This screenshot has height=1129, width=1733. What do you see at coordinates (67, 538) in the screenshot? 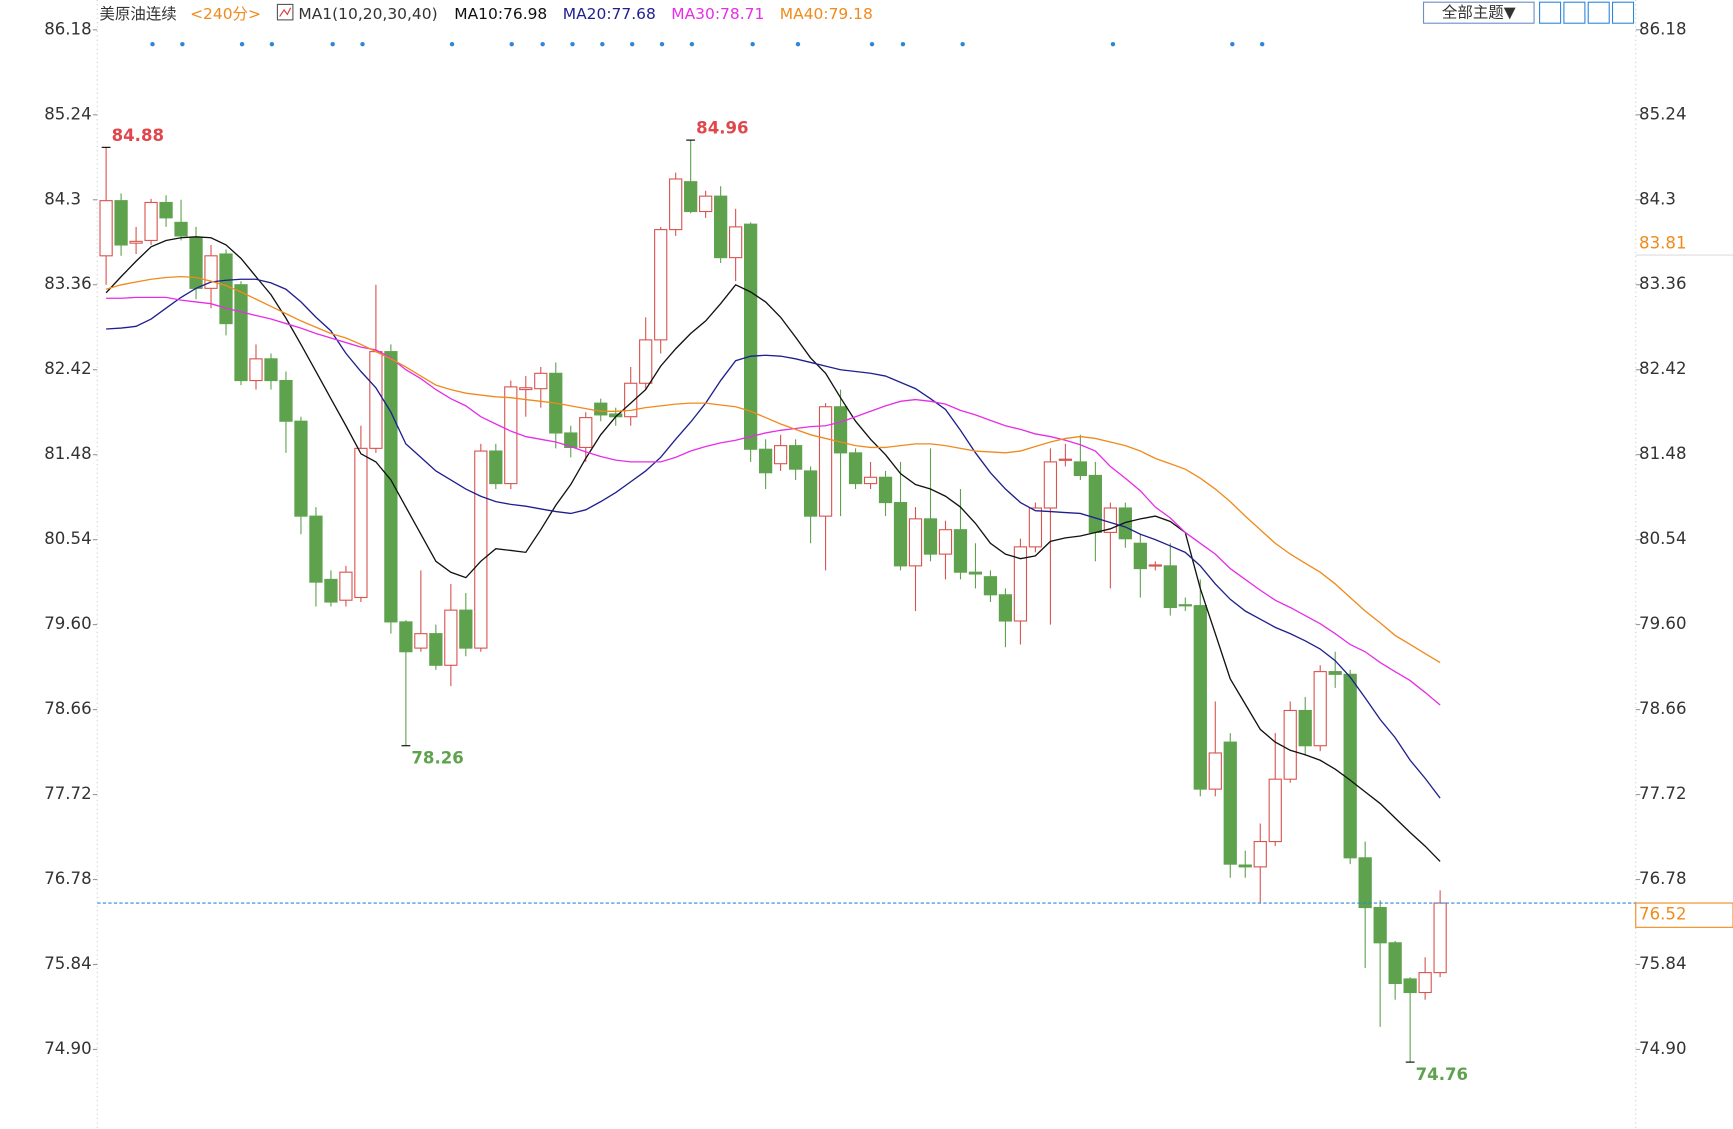
I see `y-tick-label: 80.54` at bounding box center [67, 538].